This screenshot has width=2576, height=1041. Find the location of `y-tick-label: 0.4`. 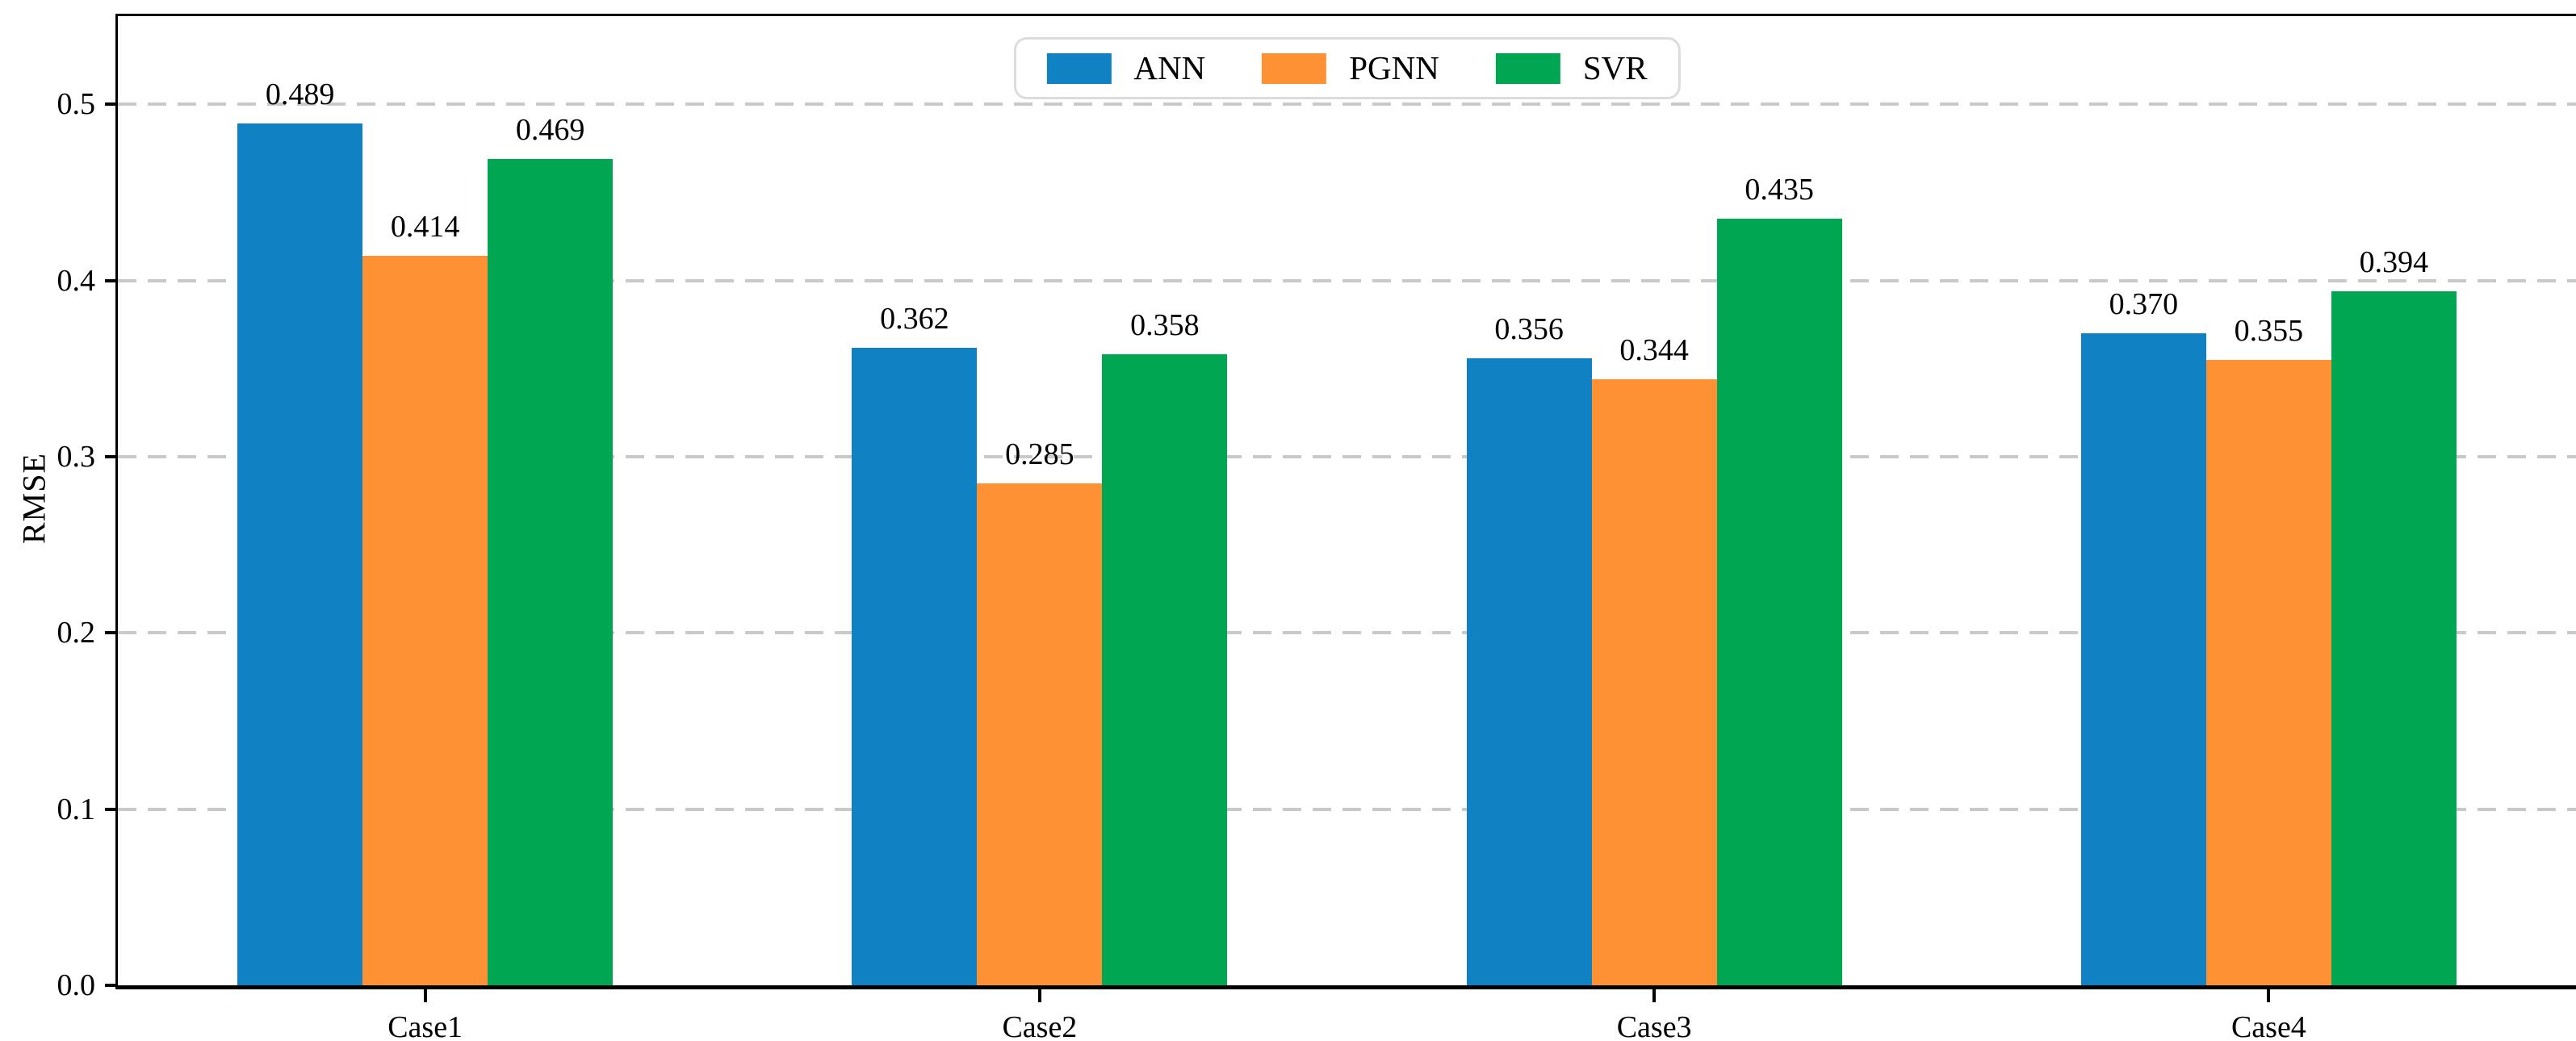

y-tick-label: 0.4 is located at coordinates (76, 280).